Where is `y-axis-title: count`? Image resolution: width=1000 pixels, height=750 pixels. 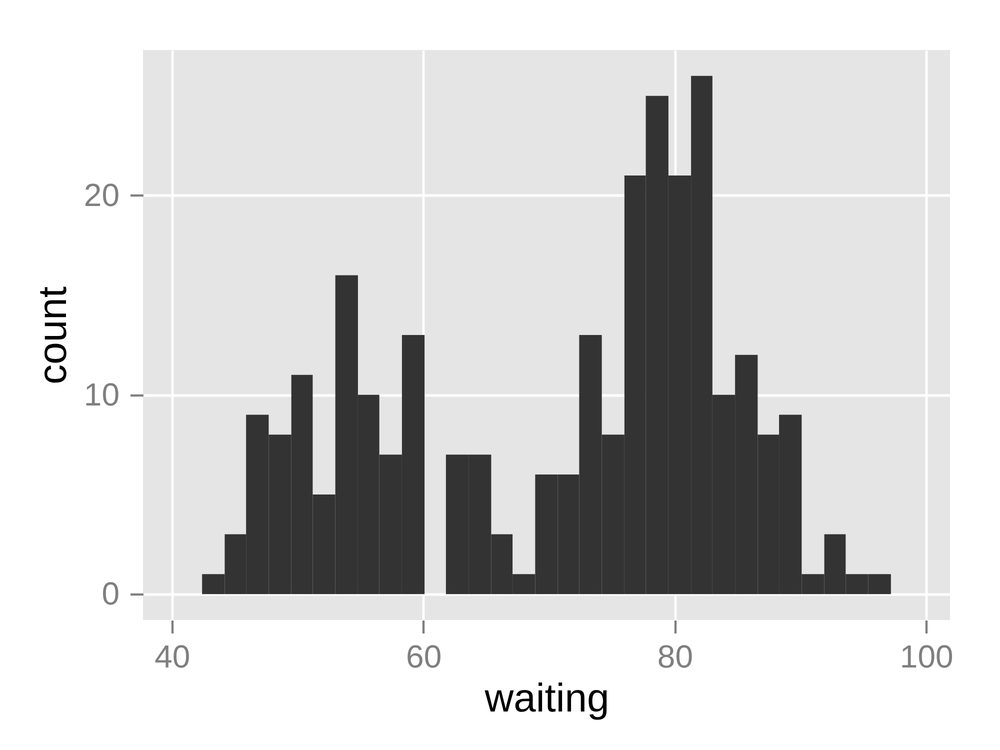 y-axis-title: count is located at coordinates (52, 335).